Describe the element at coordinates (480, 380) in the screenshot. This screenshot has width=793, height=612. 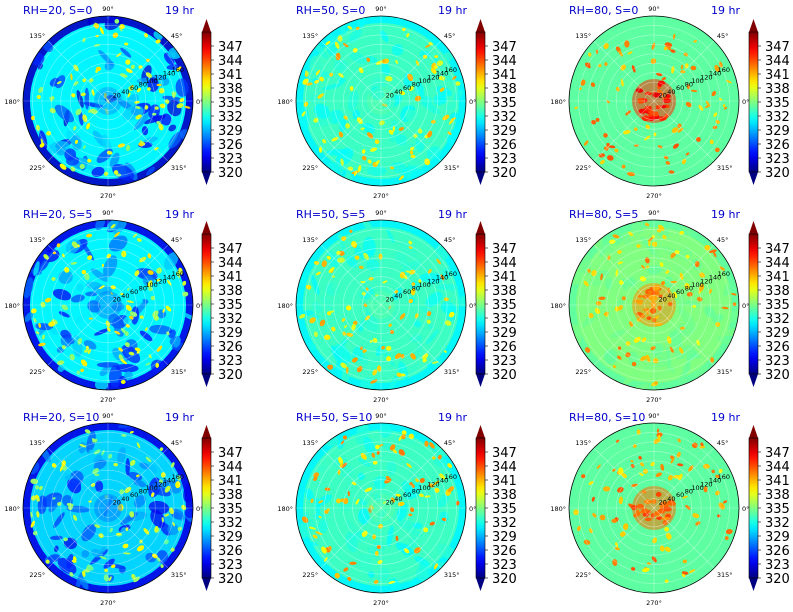
I see `colorbar-extend-min` at that location.